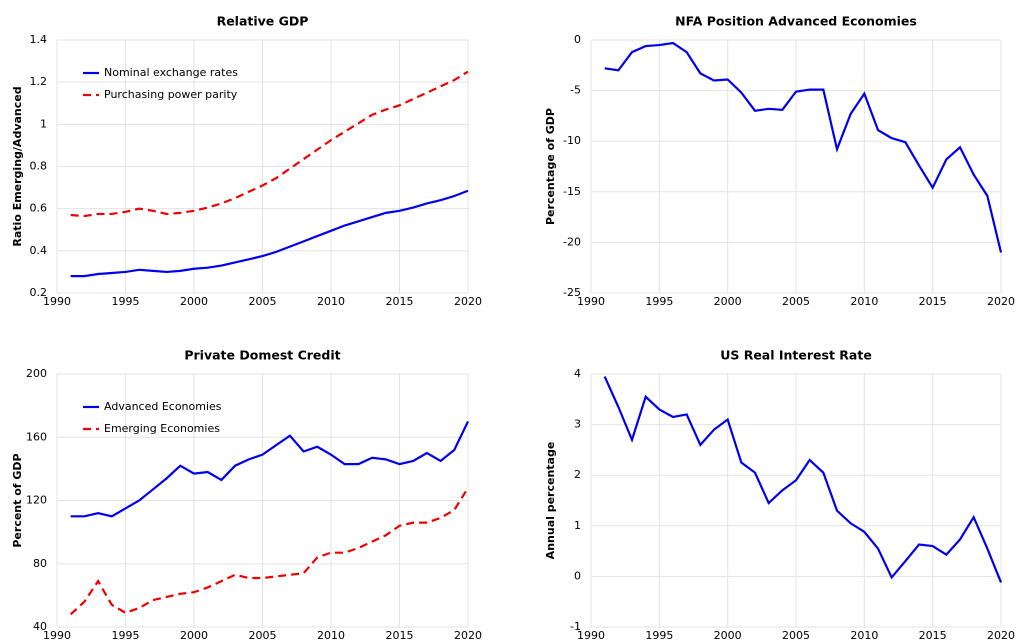  Describe the element at coordinates (575, 626) in the screenshot. I see `y-tick-label: -1` at that location.